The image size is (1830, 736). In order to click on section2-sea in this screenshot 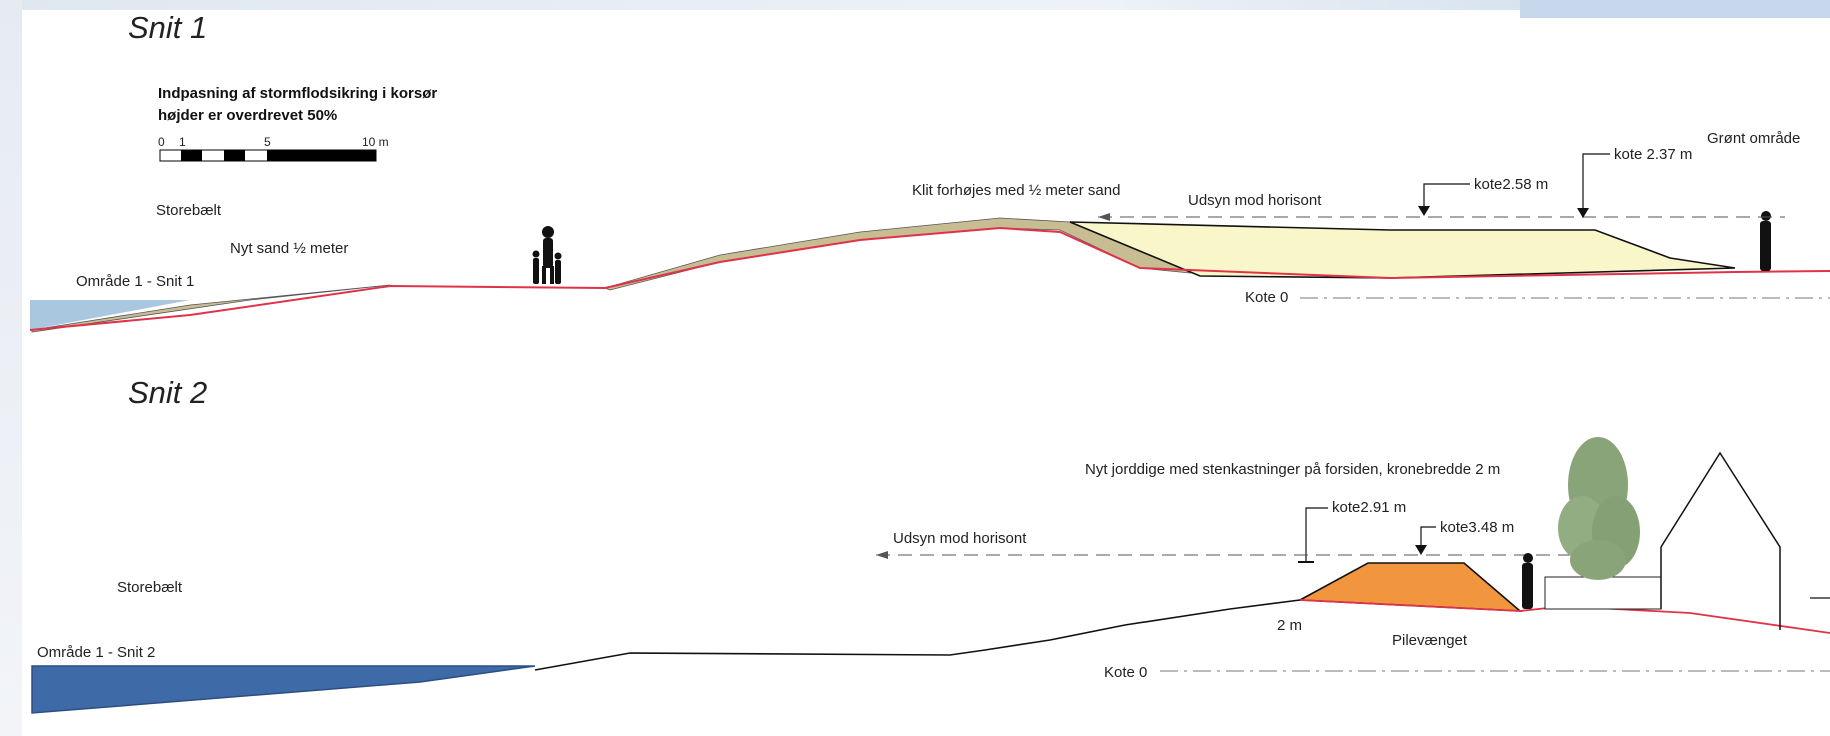, I will do `click(283, 689)`.